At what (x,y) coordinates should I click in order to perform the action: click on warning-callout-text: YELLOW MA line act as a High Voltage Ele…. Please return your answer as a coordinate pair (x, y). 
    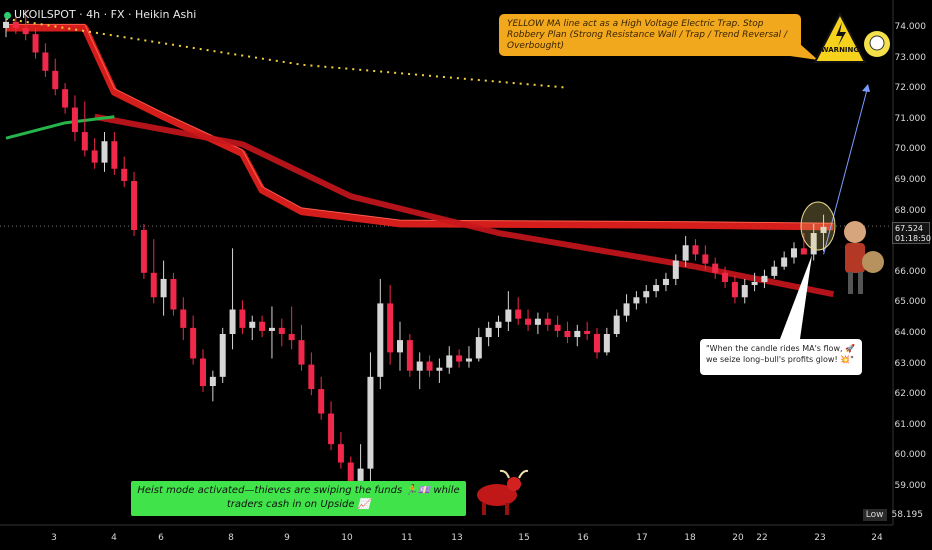
    Looking at the image, I should click on (647, 35).